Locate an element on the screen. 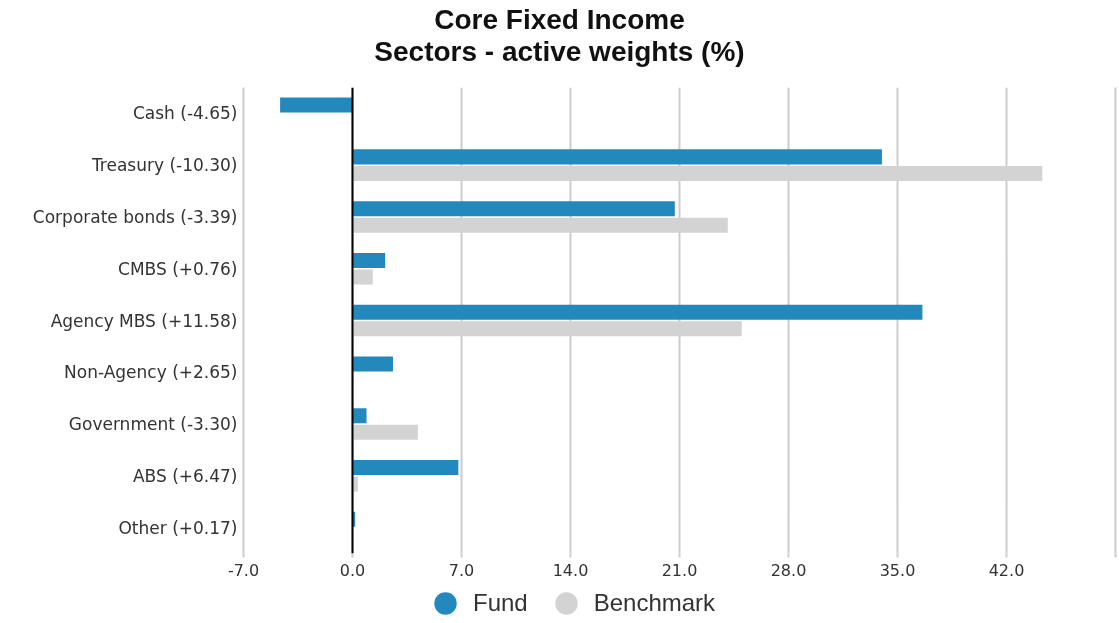 The width and height of the screenshot is (1119, 623). y-tick-label: Other (+0.17) is located at coordinates (178, 527).